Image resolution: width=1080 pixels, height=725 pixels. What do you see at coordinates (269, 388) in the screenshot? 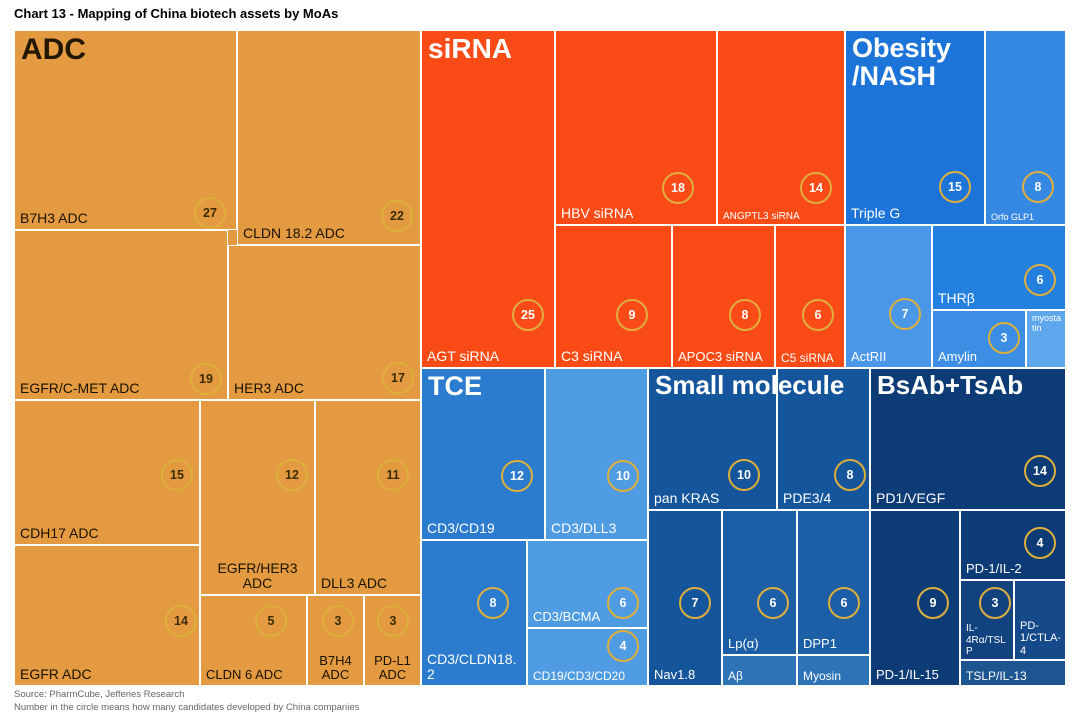
I see `cell-label: HER3 ADC` at bounding box center [269, 388].